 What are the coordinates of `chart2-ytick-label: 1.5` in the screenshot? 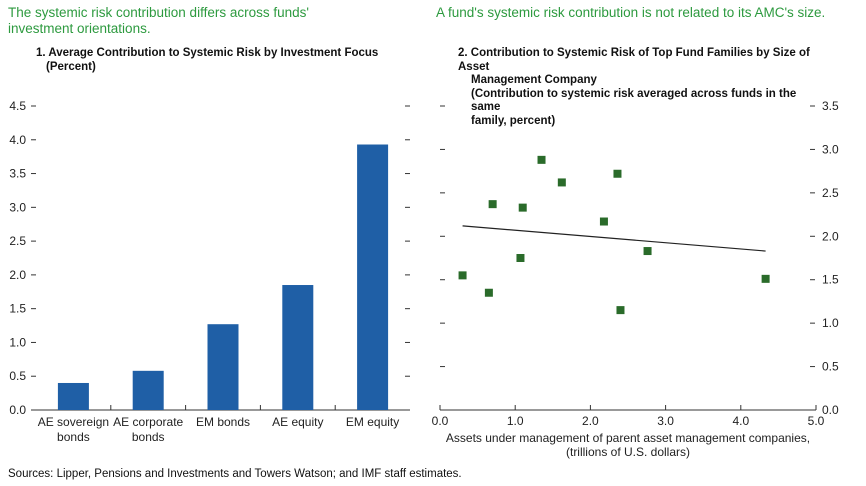 It's located at (830, 280).